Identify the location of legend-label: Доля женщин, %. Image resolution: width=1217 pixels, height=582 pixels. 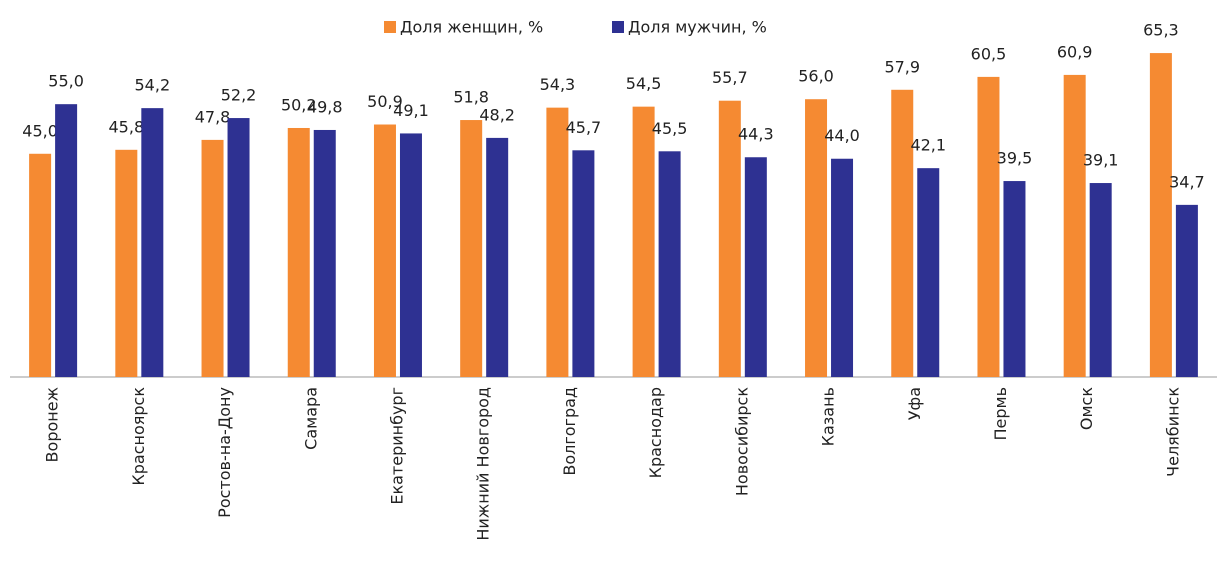
(471, 27).